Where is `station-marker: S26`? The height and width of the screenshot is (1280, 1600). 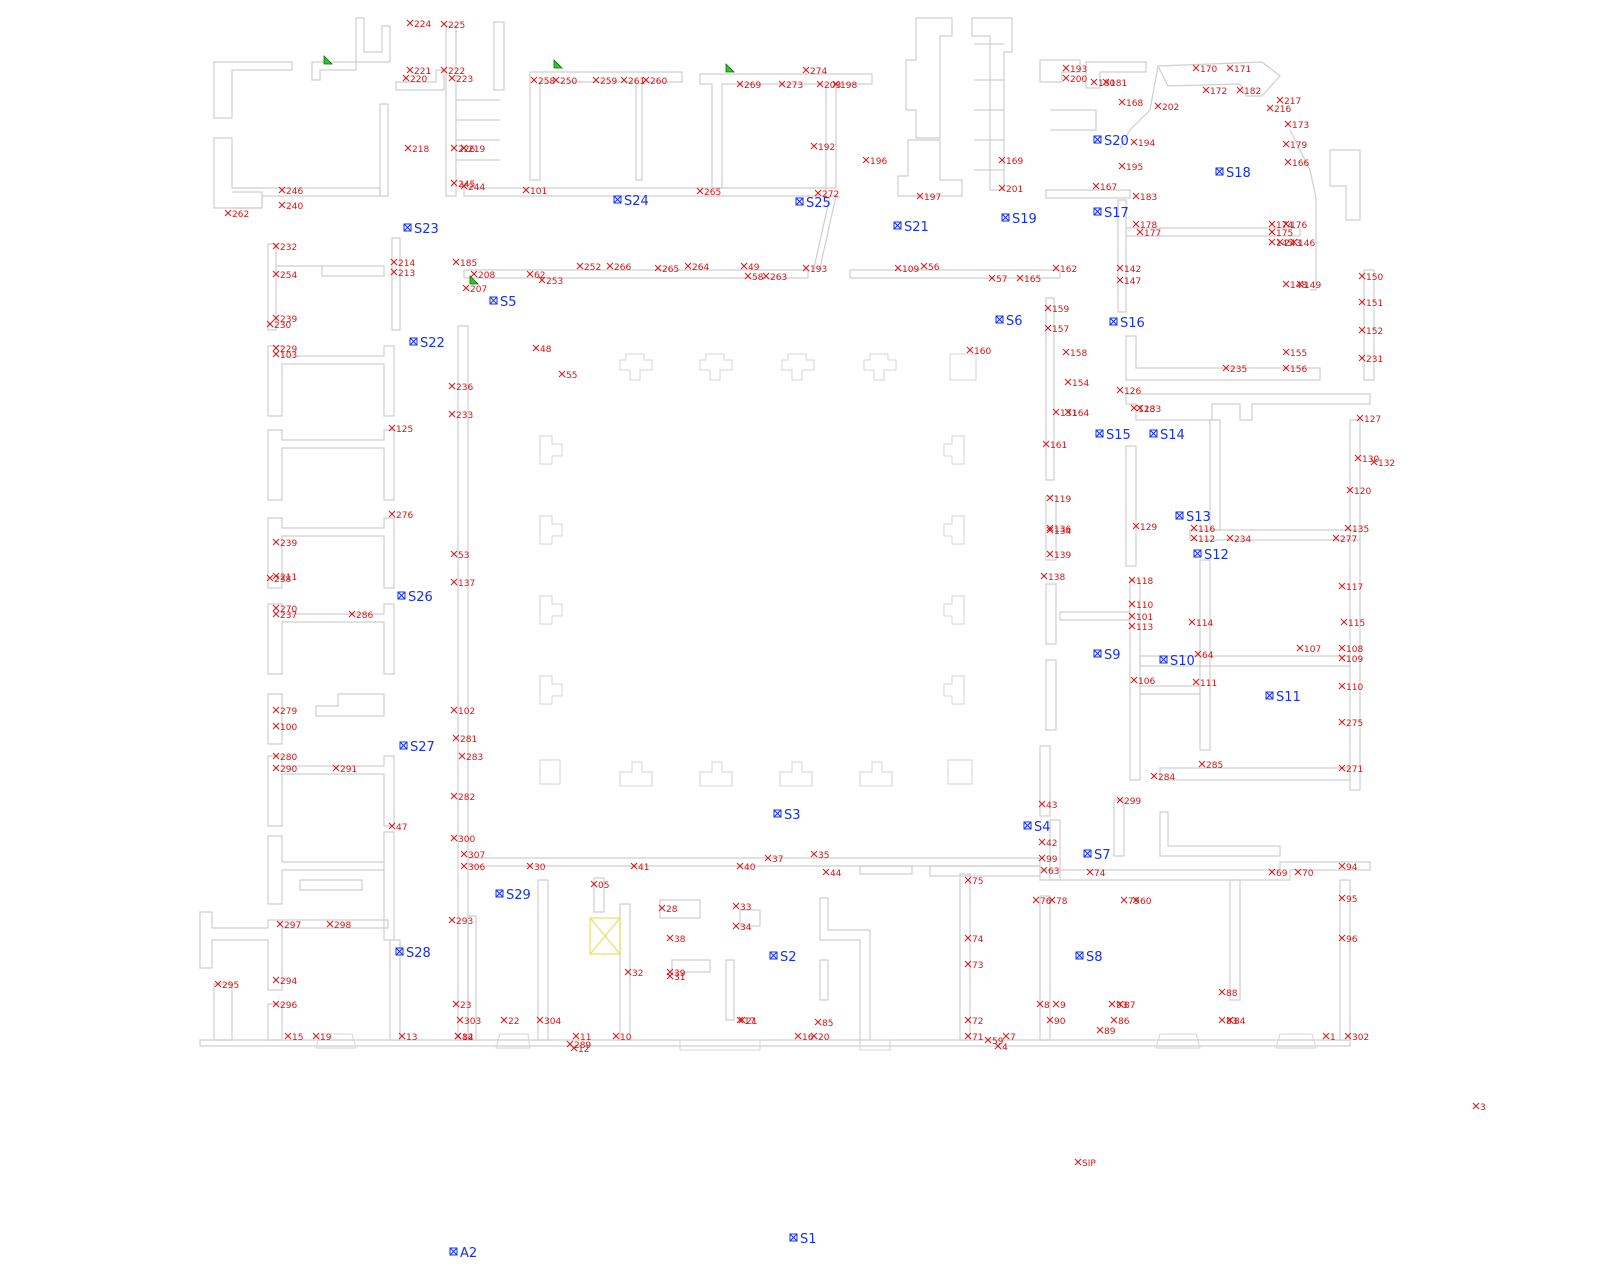 station-marker: S26 is located at coordinates (415, 597).